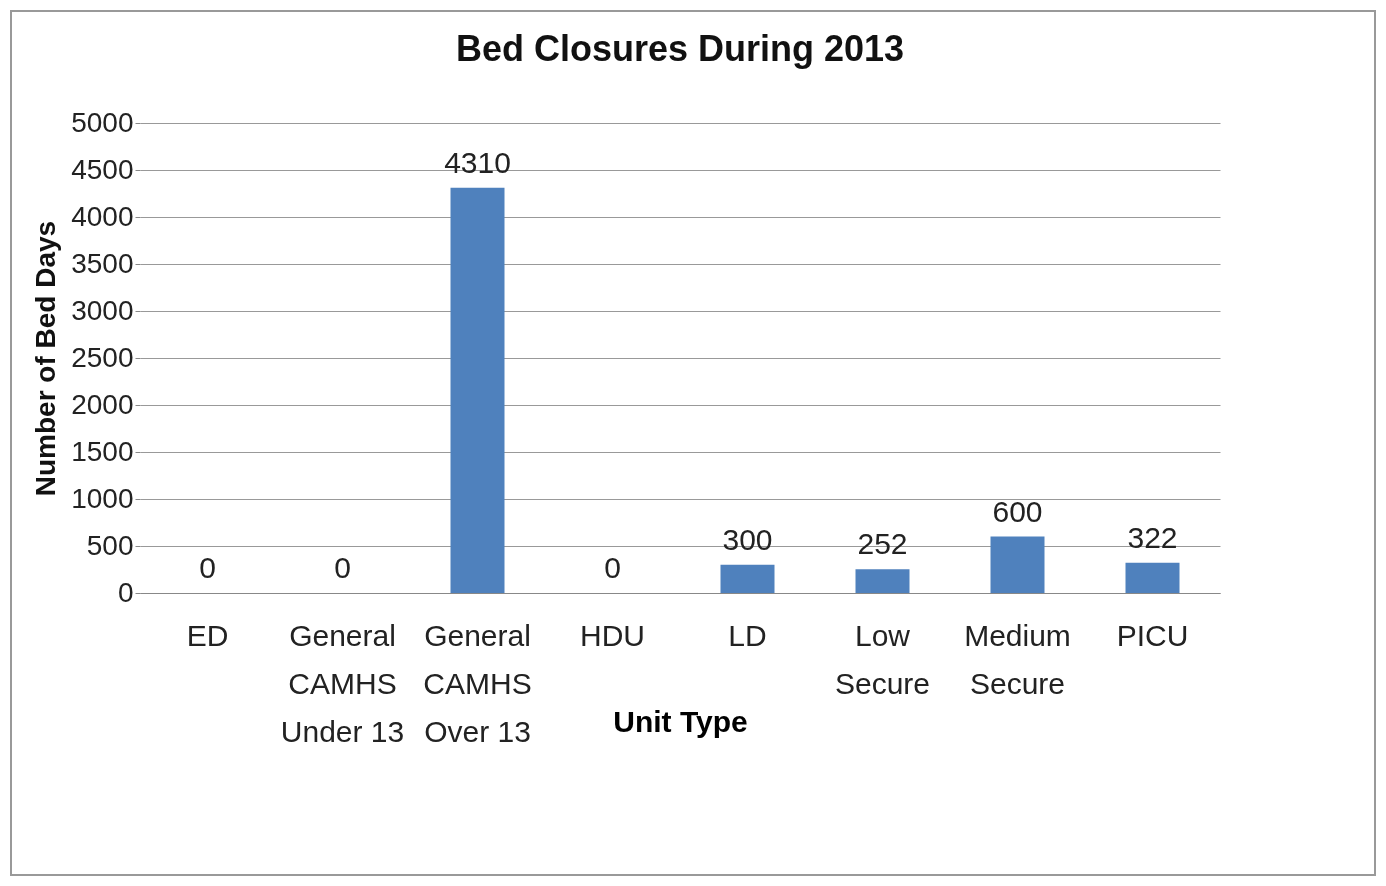 This screenshot has height=886, width=1386. What do you see at coordinates (882, 544) in the screenshot?
I see `data-label: 252` at bounding box center [882, 544].